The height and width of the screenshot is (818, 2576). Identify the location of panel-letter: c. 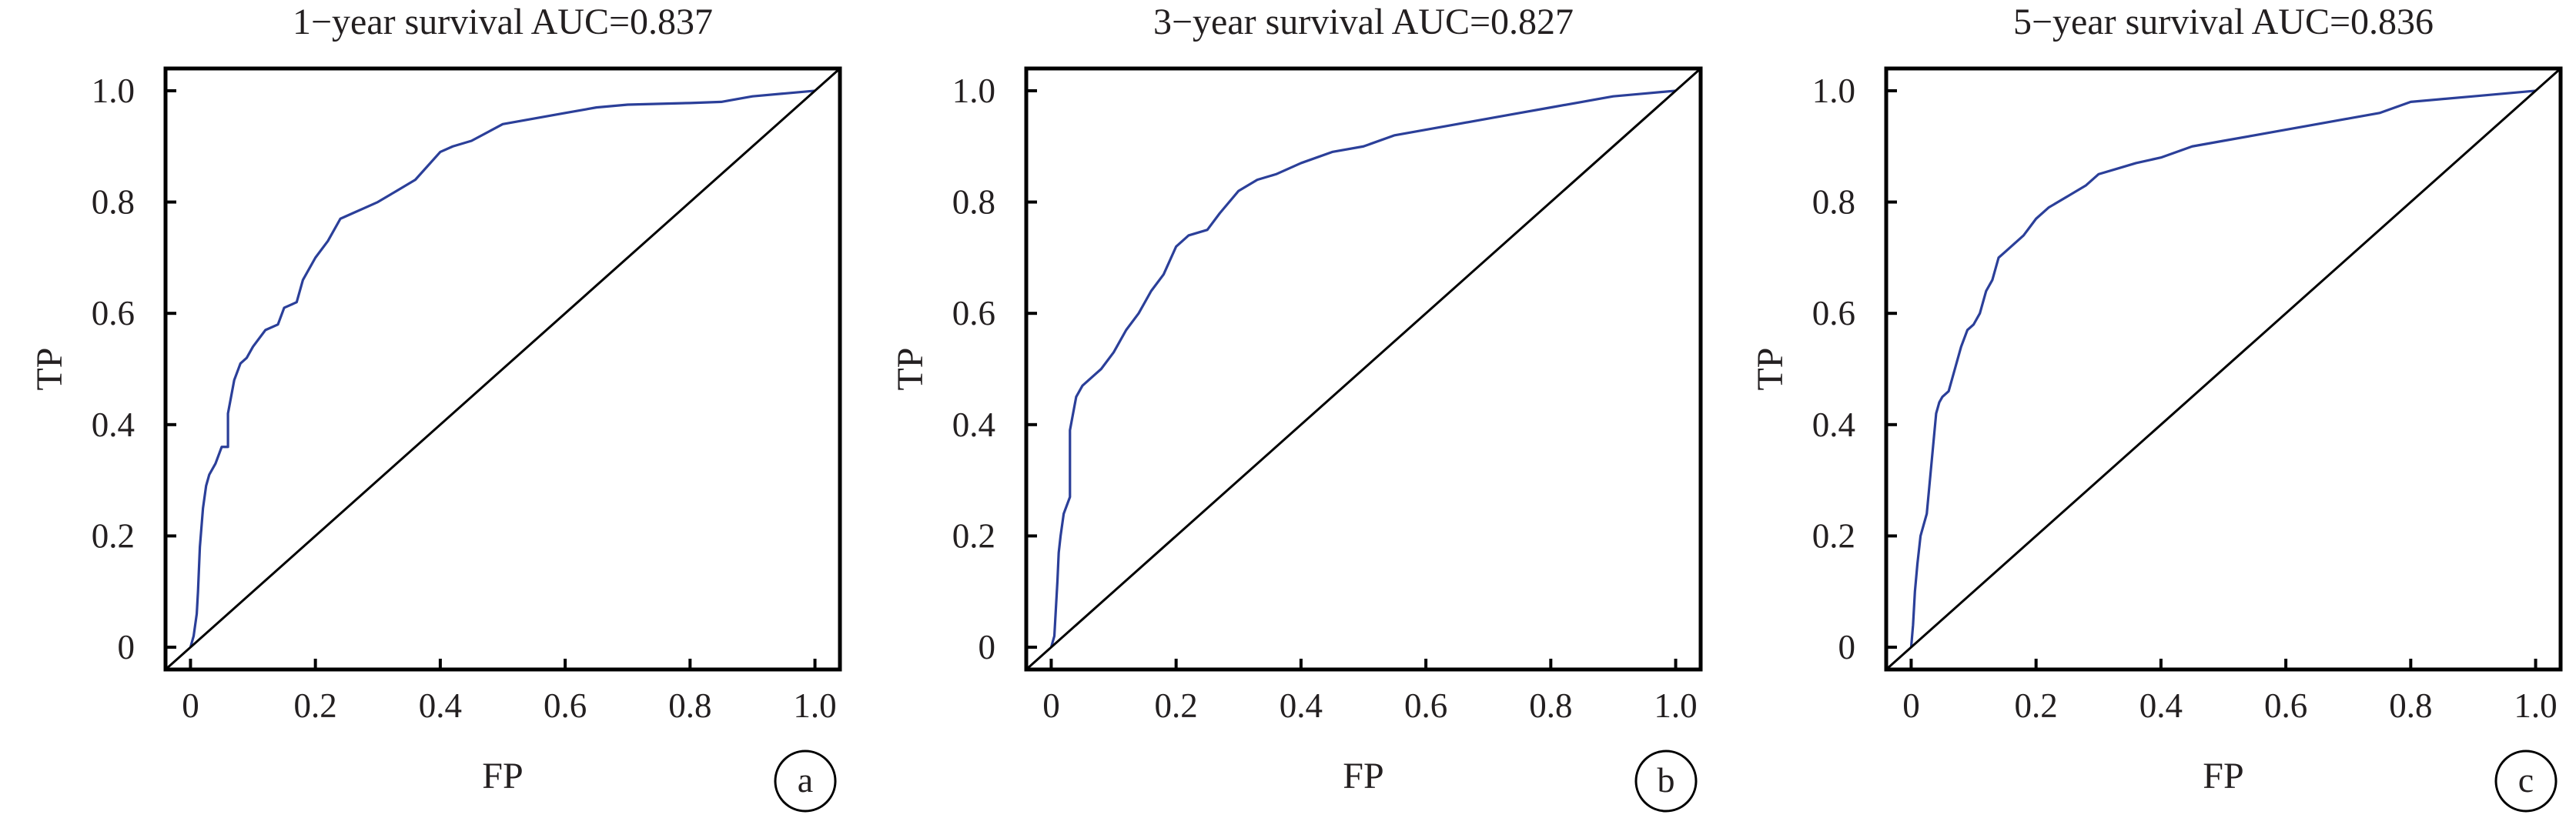
(2526, 780).